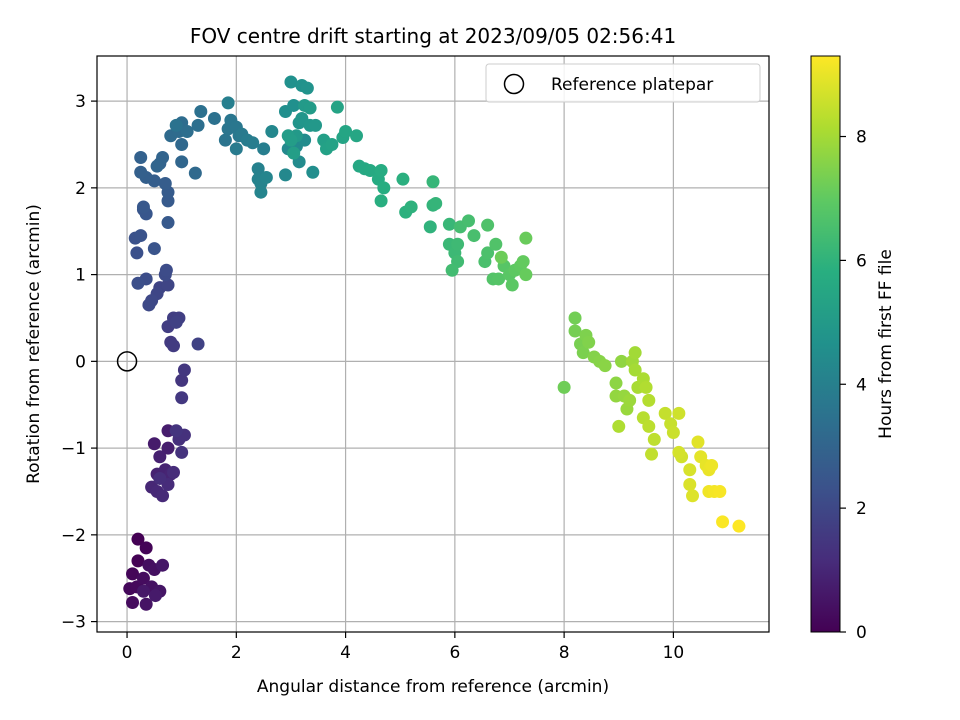 The height and width of the screenshot is (720, 960). I want to click on y-tick-label: 2, so click(80, 189).